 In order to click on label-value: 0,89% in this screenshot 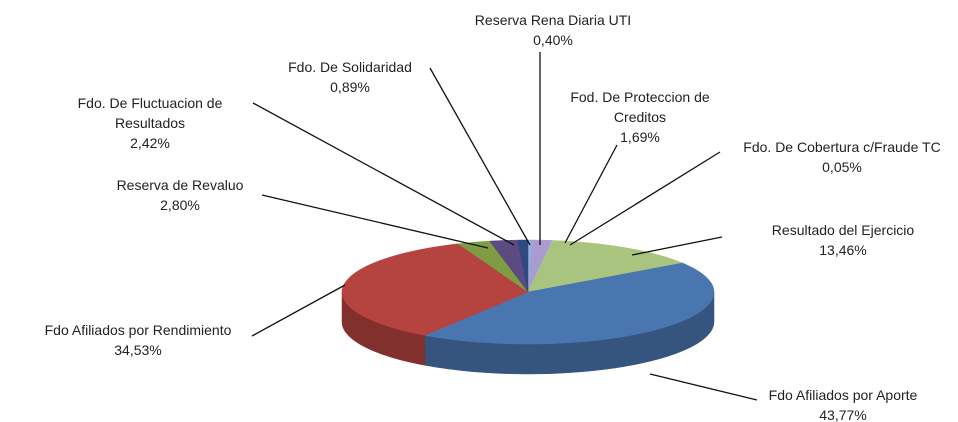, I will do `click(350, 87)`.